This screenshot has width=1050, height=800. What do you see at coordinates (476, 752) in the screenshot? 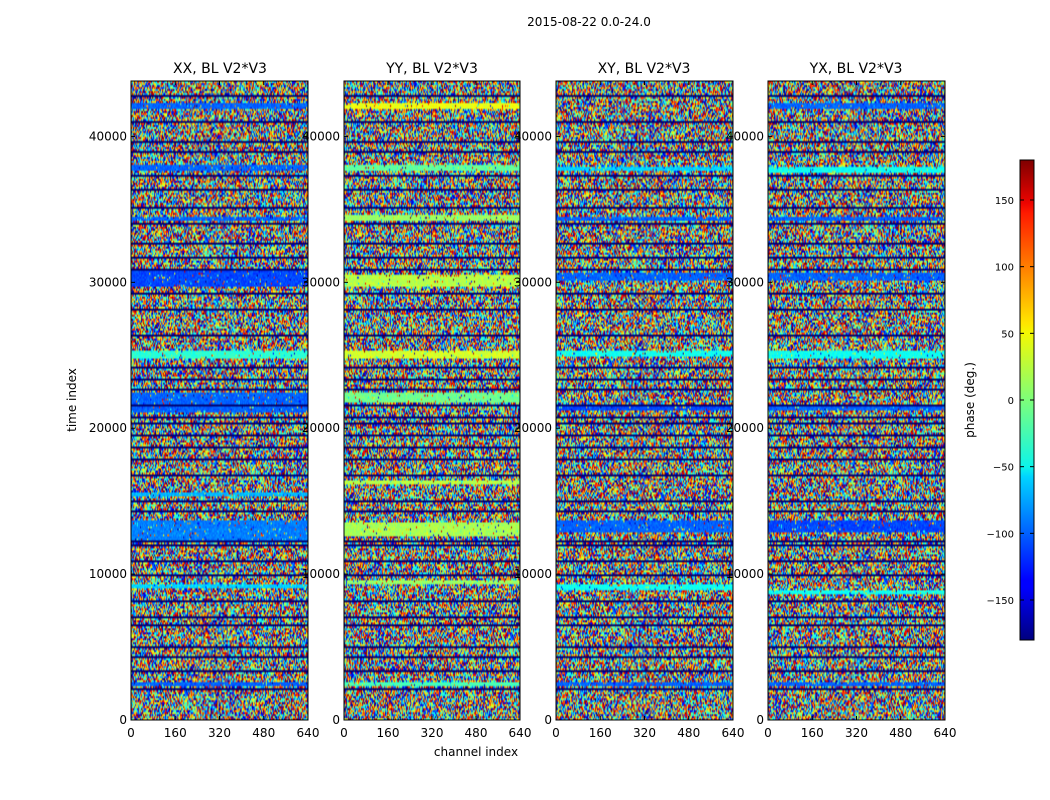
I see `x-axis-label: channel index` at bounding box center [476, 752].